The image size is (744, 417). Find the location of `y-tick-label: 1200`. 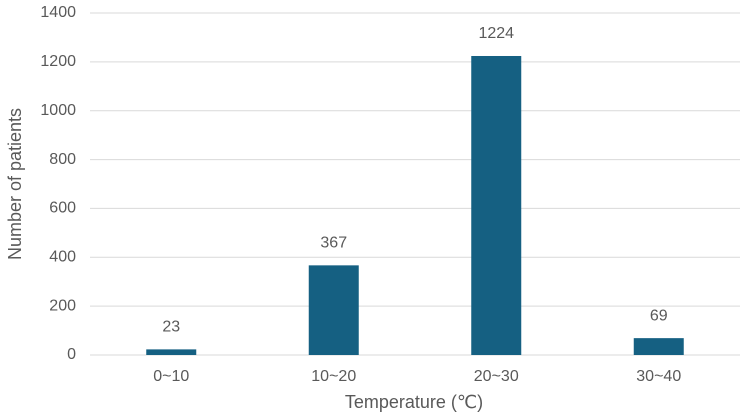

y-tick-label: 1200 is located at coordinates (58, 61).